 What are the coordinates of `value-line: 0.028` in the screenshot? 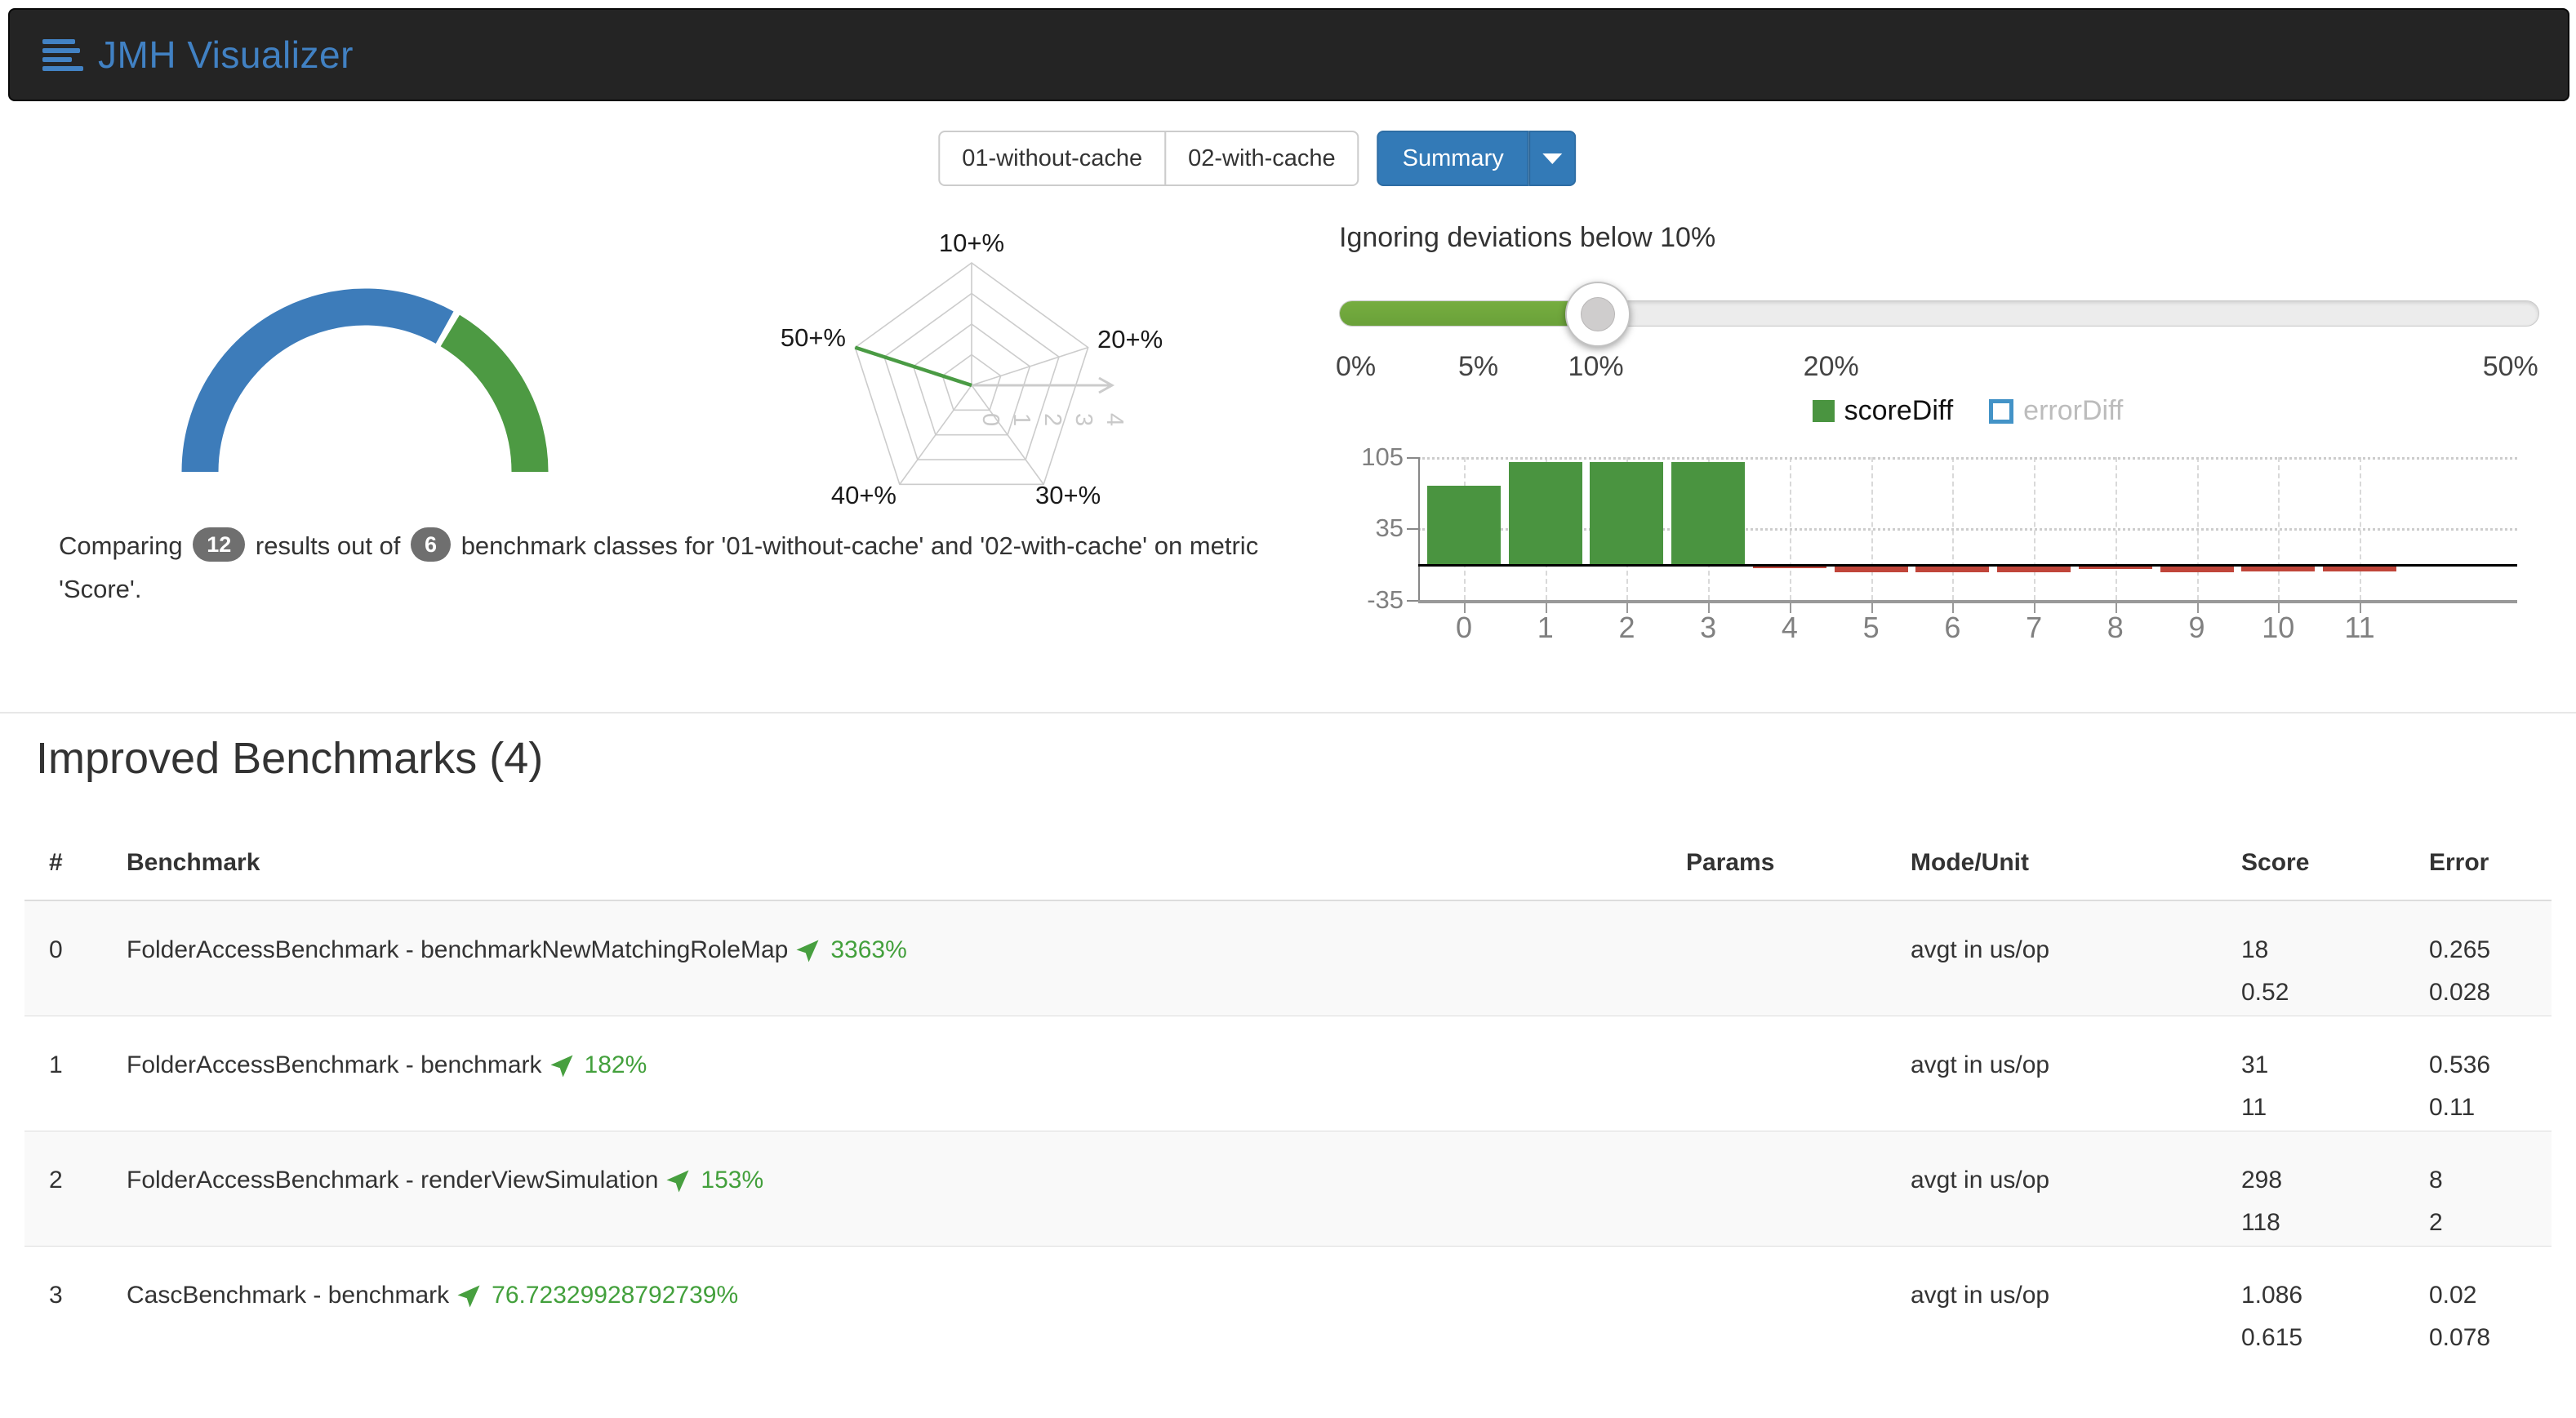 It's located at (2460, 993).